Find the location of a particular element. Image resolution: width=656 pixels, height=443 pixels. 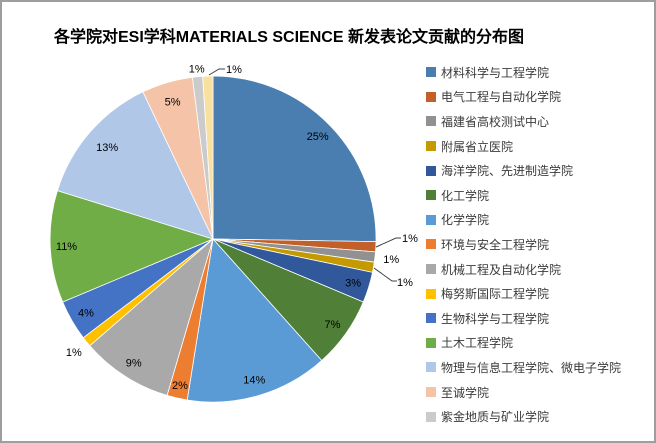

legend-item: 电气工程与自动化学院 is located at coordinates (523, 97).